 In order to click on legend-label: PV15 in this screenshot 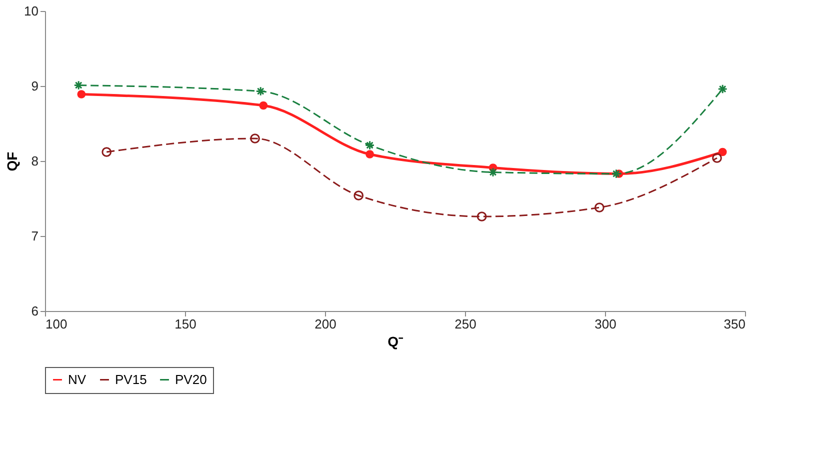, I will do `click(131, 379)`.